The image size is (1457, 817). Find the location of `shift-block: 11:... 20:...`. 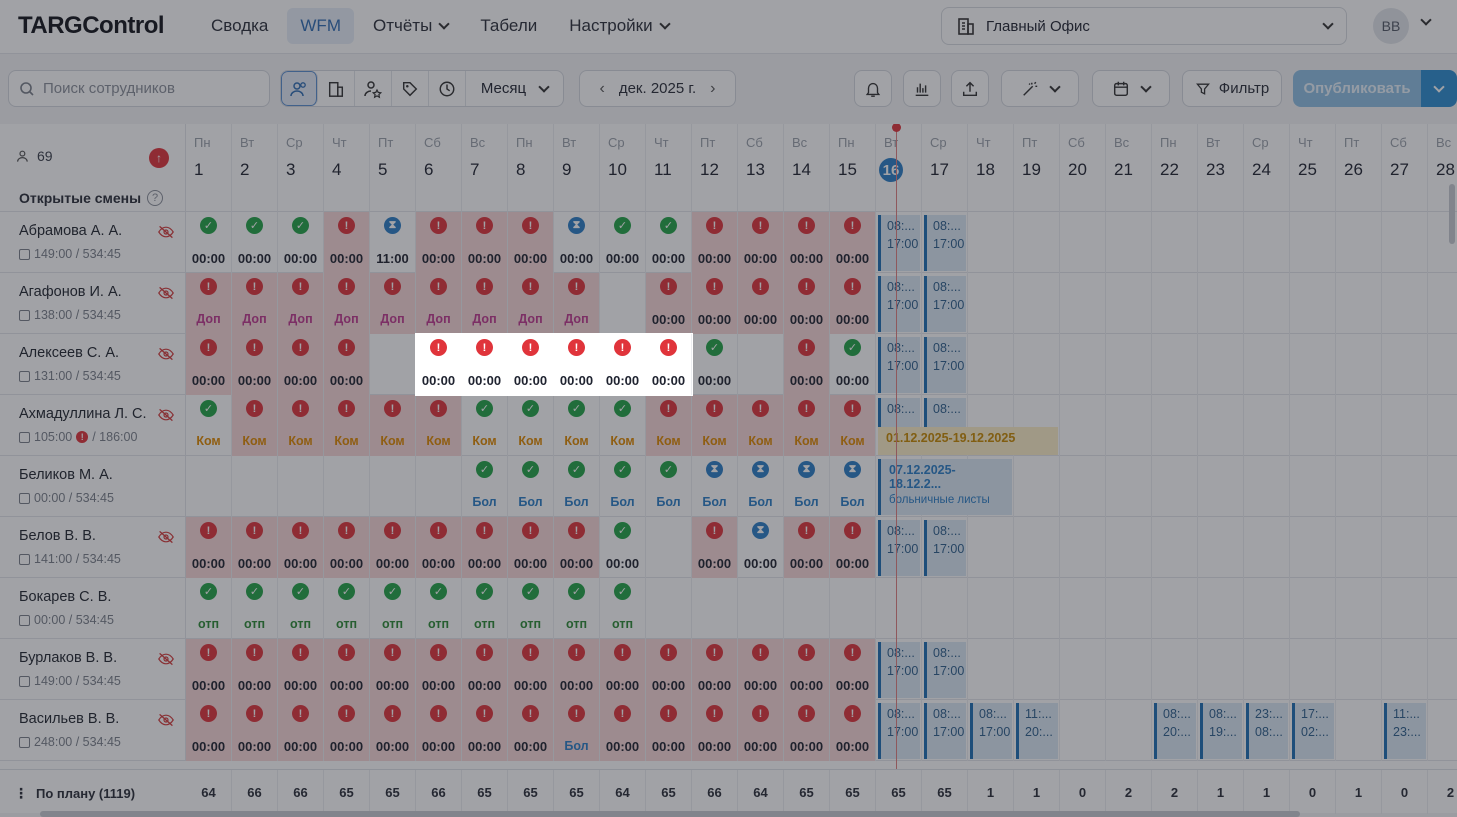

shift-block: 11:... 20:... is located at coordinates (1037, 731).